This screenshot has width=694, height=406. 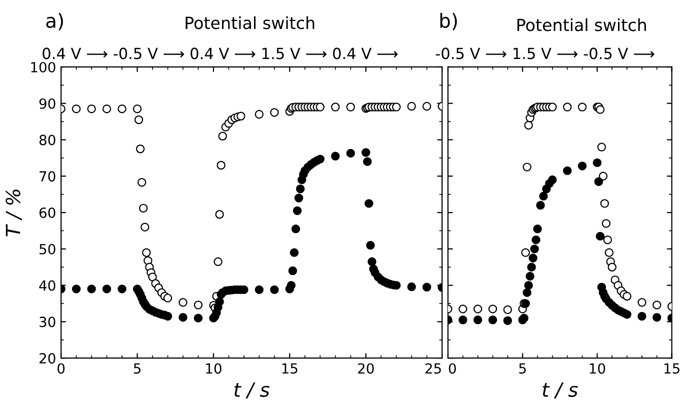 What do you see at coordinates (433, 368) in the screenshot?
I see `x-tick-label: 25` at bounding box center [433, 368].